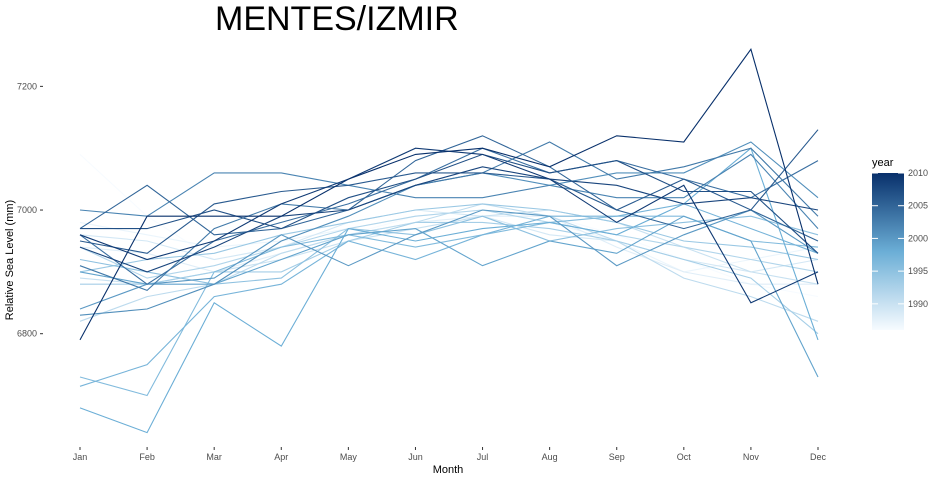  Describe the element at coordinates (214, 457) in the screenshot. I see `x-tick-label: Mar` at that location.